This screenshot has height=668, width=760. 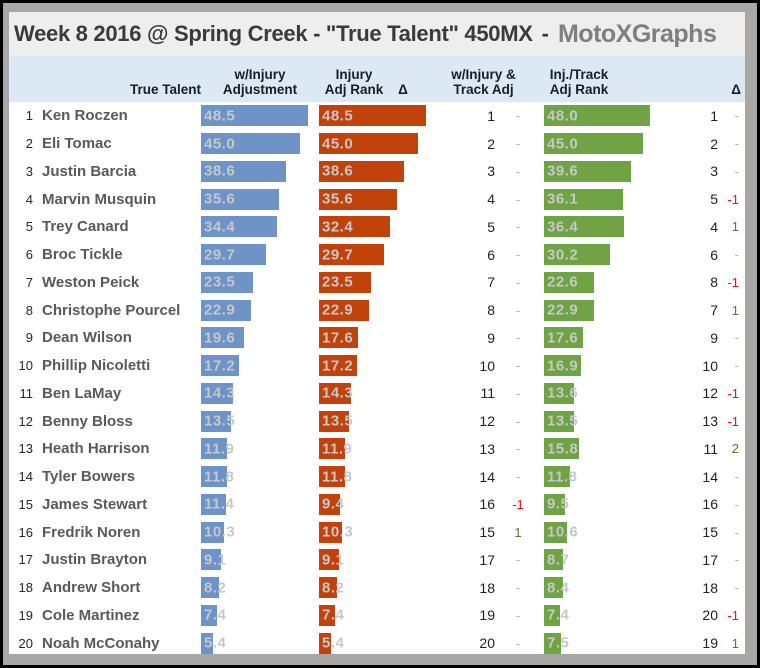 What do you see at coordinates (220, 421) in the screenshot?
I see `true-talent-value: 13.5` at bounding box center [220, 421].